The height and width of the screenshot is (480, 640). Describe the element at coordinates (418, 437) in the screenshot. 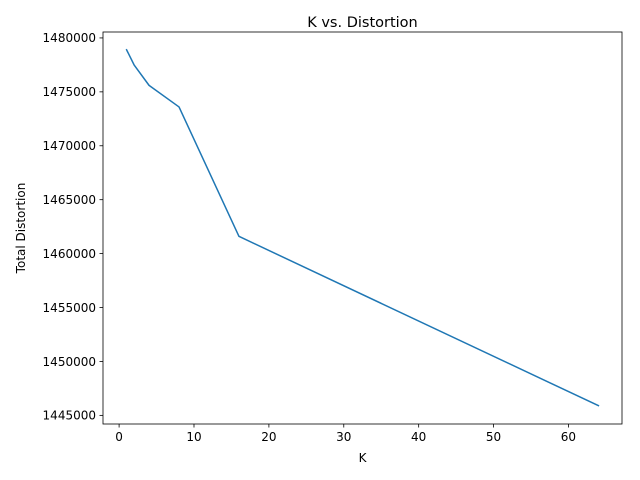

I see `x-tick-label: 40` at that location.